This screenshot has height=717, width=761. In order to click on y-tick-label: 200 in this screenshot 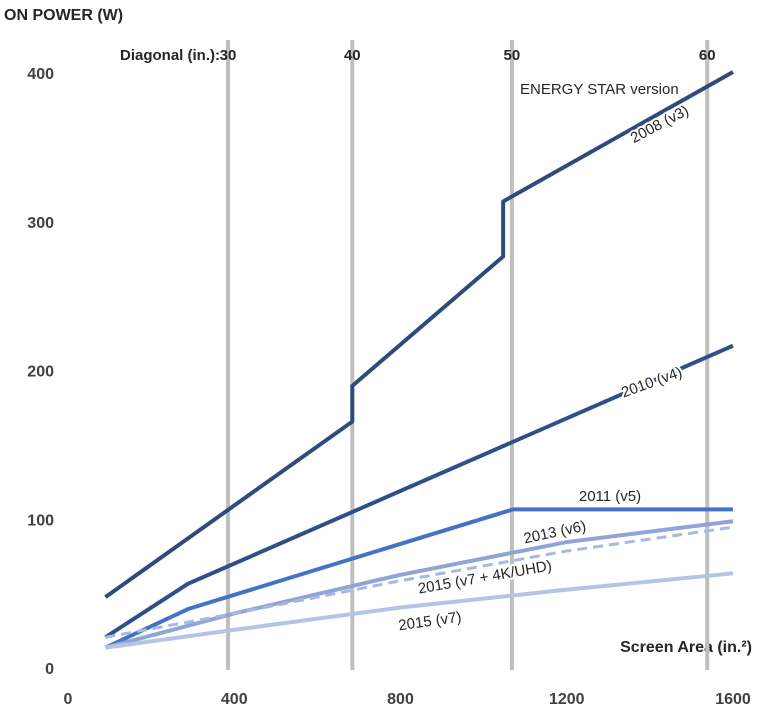, I will do `click(40, 372)`.